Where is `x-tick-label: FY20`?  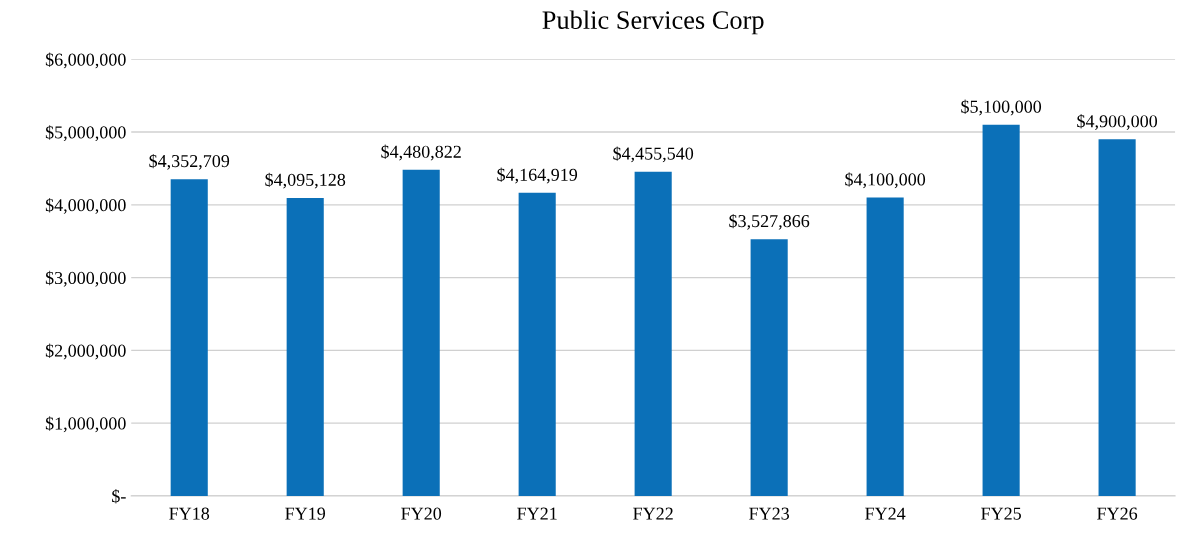 x-tick-label: FY20 is located at coordinates (421, 513).